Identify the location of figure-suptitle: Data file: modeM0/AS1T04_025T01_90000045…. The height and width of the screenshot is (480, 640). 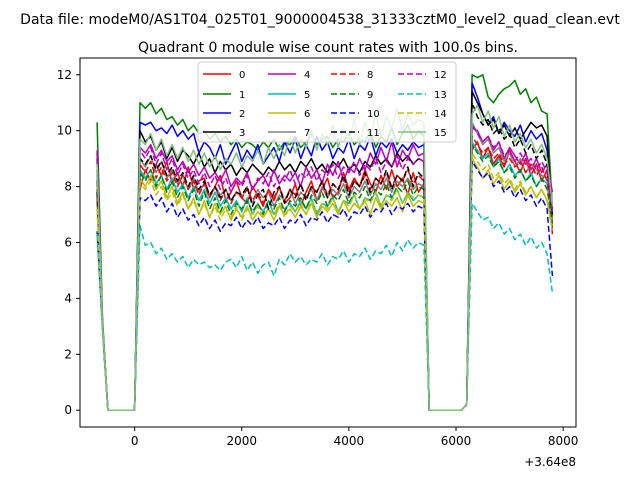
(320, 20).